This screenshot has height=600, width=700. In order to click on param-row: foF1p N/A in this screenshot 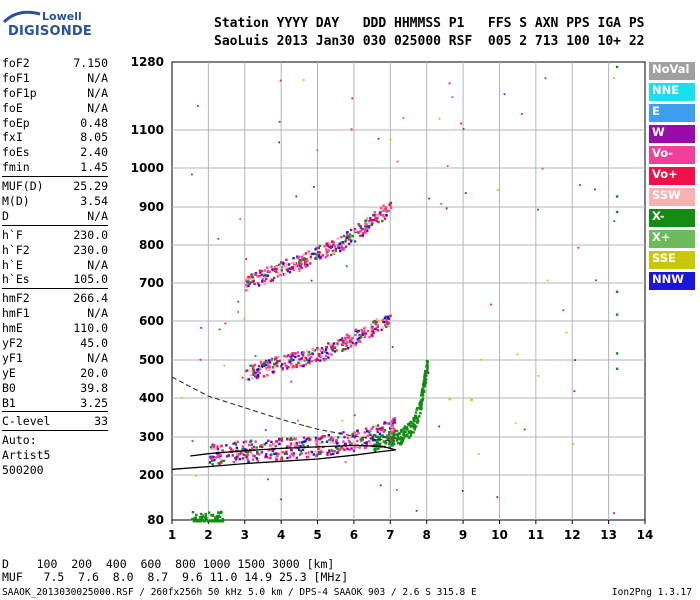, I will do `click(55, 93)`.